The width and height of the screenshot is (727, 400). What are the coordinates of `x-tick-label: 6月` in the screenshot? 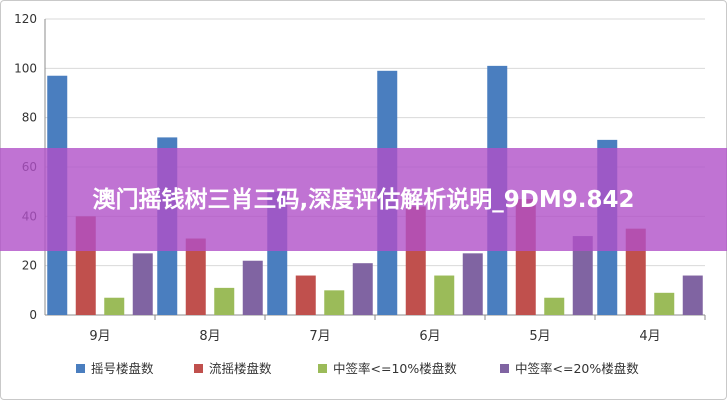 It's located at (429, 336).